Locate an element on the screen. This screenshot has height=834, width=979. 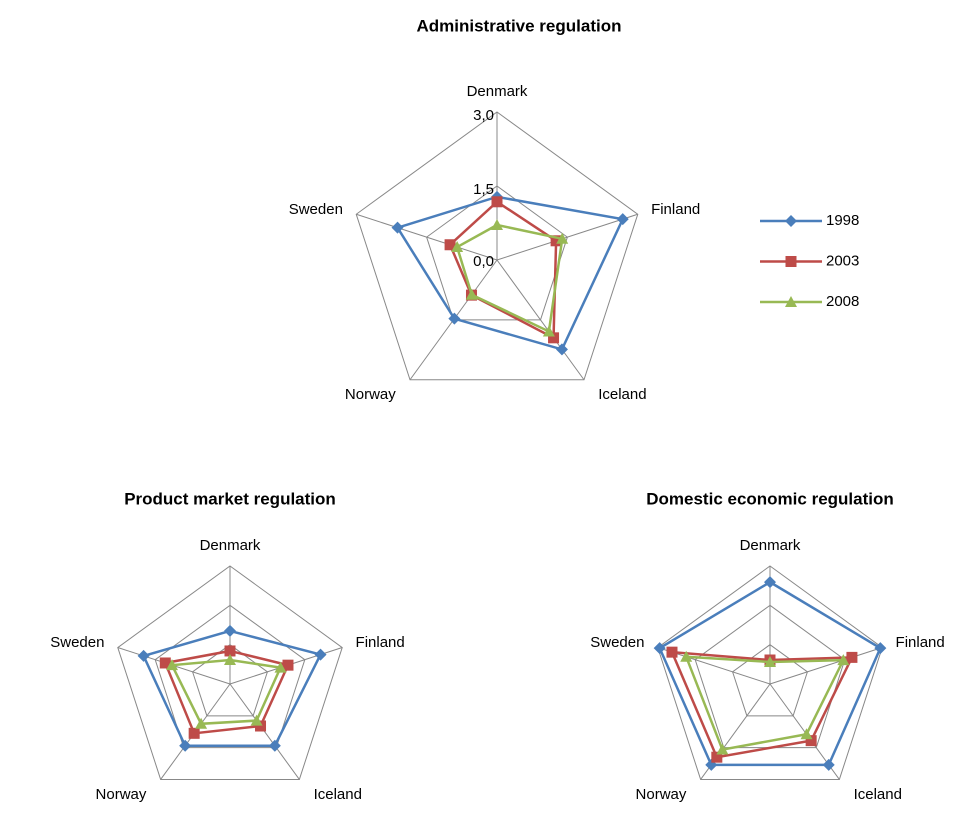
legend-label: 2008 is located at coordinates (842, 301).